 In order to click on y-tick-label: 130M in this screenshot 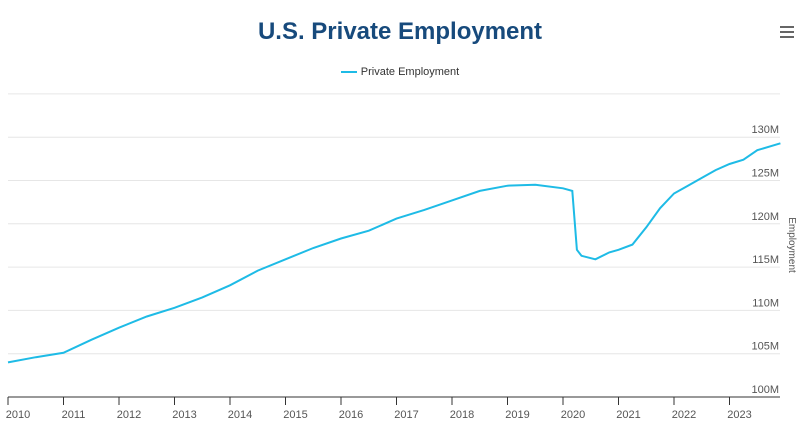, I will do `click(765, 130)`.